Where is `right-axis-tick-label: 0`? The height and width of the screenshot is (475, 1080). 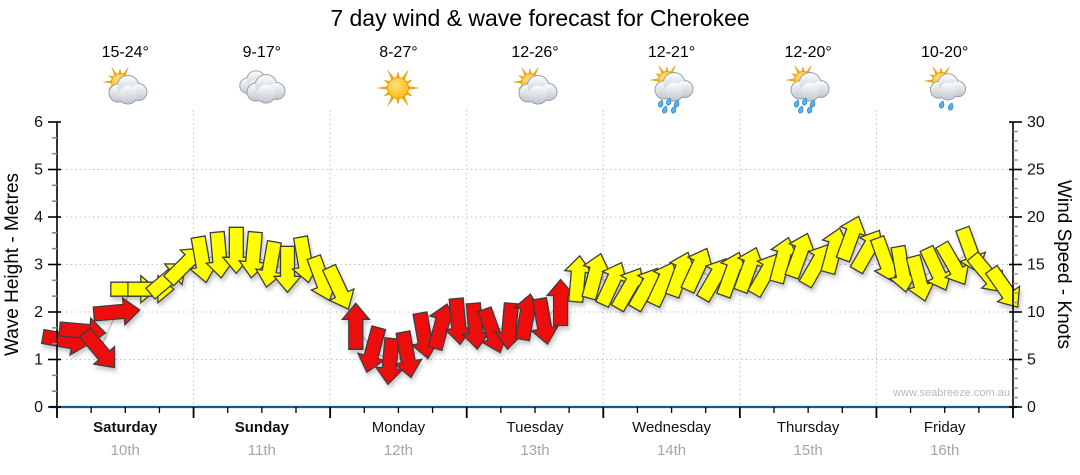
right-axis-tick-label: 0 is located at coordinates (1031, 407).